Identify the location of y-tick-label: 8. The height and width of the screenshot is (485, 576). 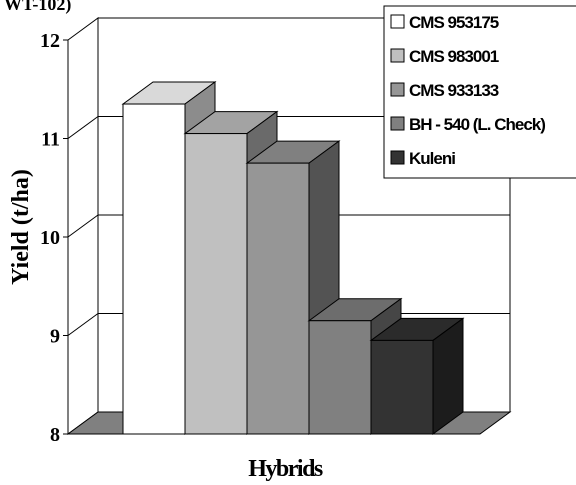
(55, 435).